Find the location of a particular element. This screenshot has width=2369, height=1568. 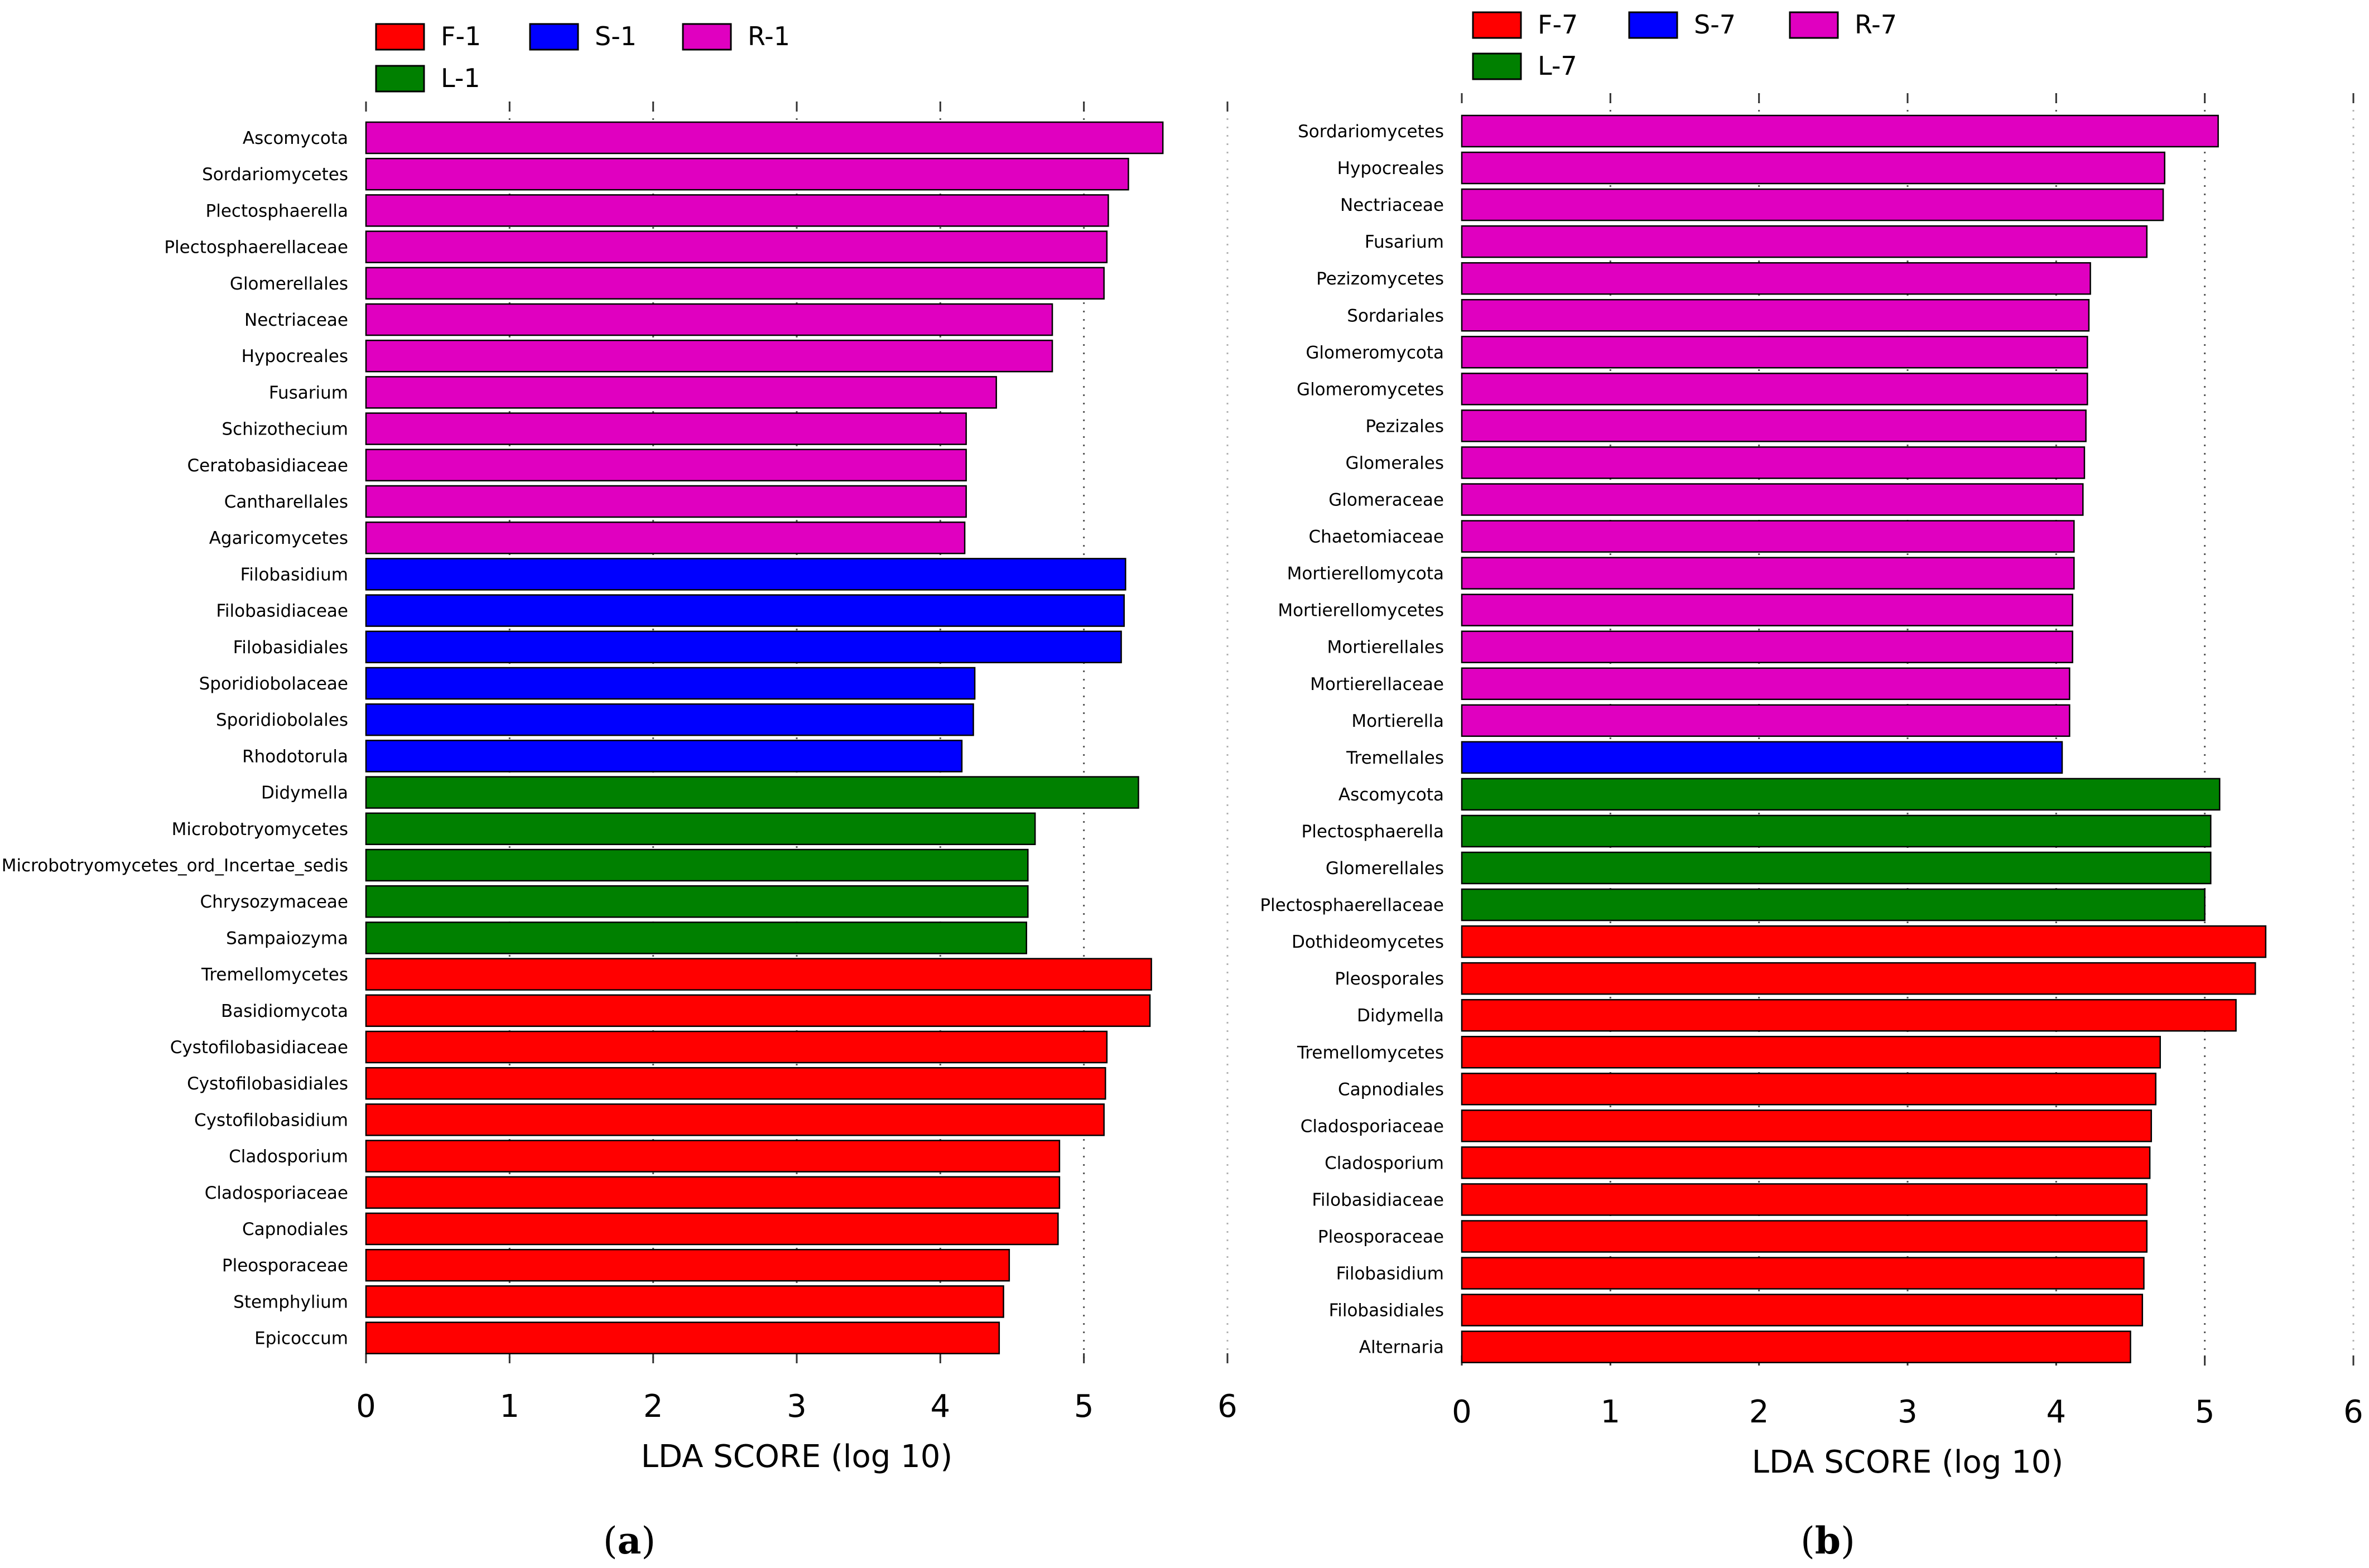

category-label: Mortierellomycota is located at coordinates (1366, 574).